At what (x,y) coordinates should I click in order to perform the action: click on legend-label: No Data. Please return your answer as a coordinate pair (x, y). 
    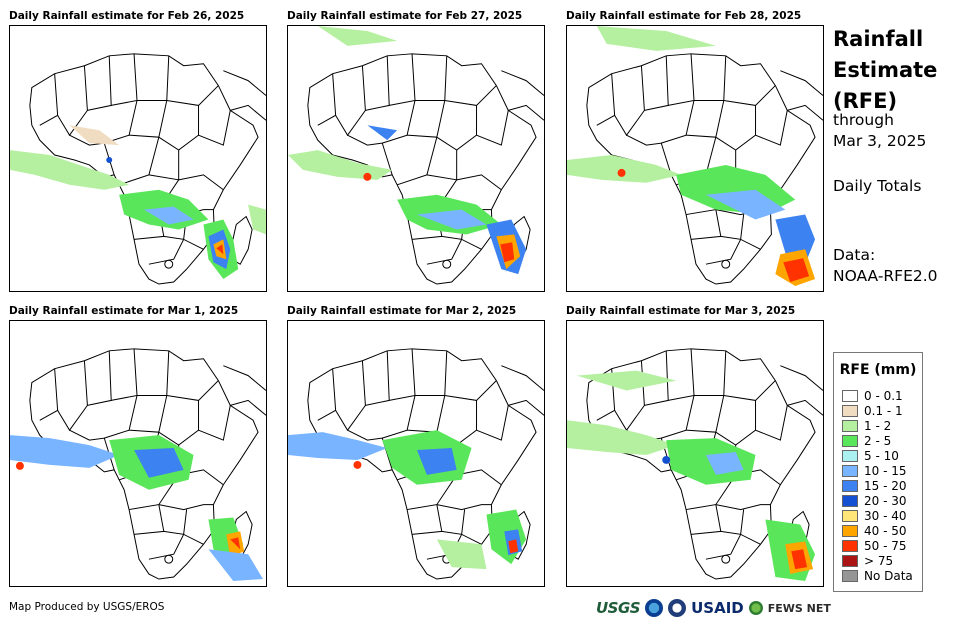
    Looking at the image, I should click on (888, 576).